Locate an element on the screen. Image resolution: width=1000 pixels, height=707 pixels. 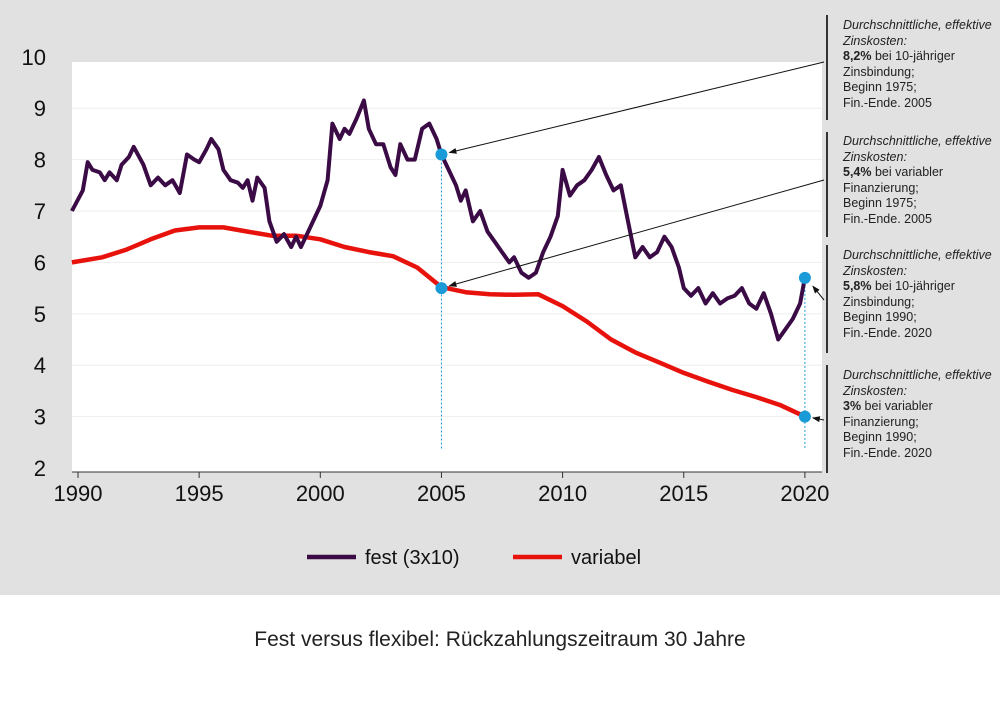
annotation-value: 8,2% is located at coordinates (857, 56).